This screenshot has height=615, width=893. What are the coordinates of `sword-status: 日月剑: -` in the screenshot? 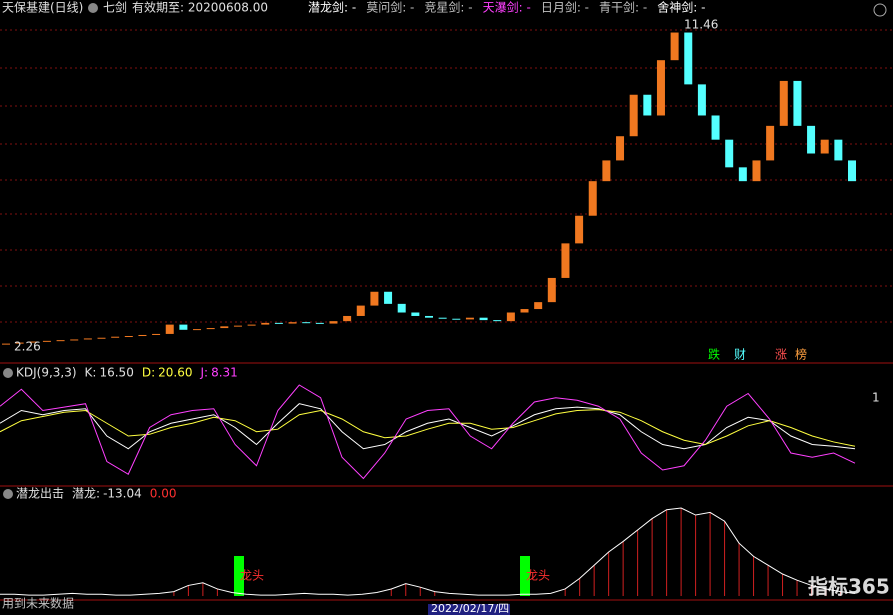 It's located at (565, 7).